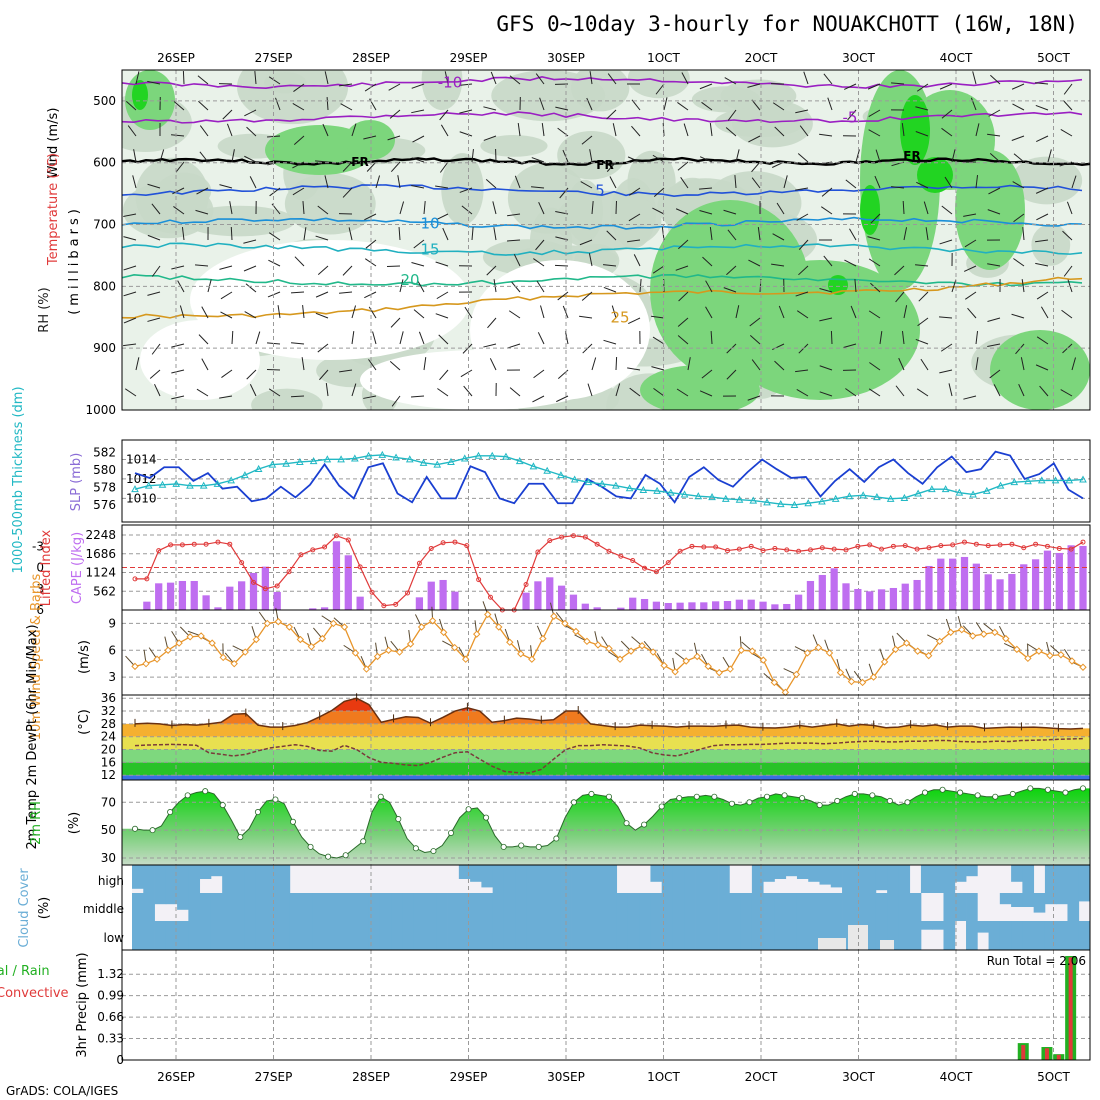  Describe the element at coordinates (176, 58) in the screenshot. I see `top-date-label: 26SEP` at that location.